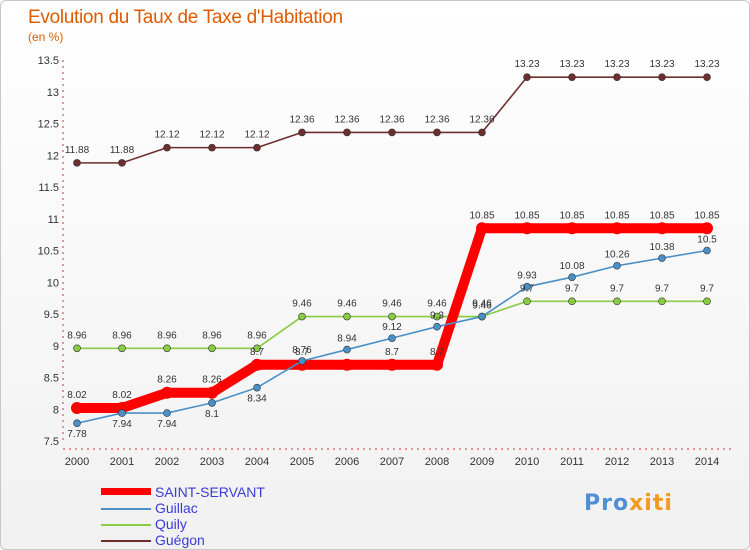 The image size is (750, 550). What do you see at coordinates (662, 462) in the screenshot?
I see `x-tick-label: 2013` at bounding box center [662, 462].